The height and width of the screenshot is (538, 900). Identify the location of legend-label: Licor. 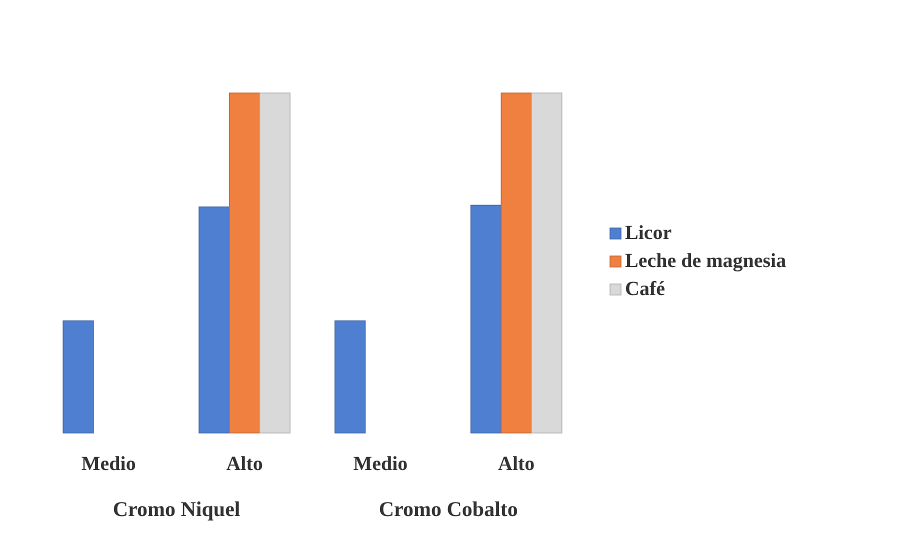
(648, 233).